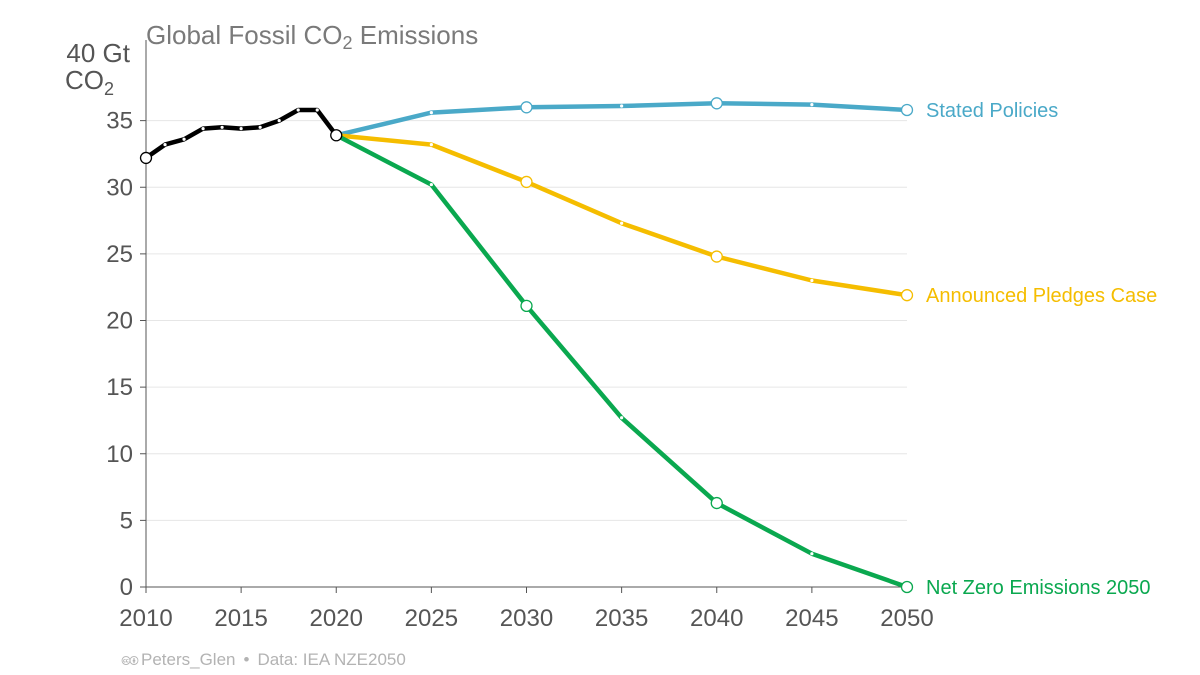 This screenshot has height=675, width=1200. I want to click on point-nze-2025, so click(431, 184).